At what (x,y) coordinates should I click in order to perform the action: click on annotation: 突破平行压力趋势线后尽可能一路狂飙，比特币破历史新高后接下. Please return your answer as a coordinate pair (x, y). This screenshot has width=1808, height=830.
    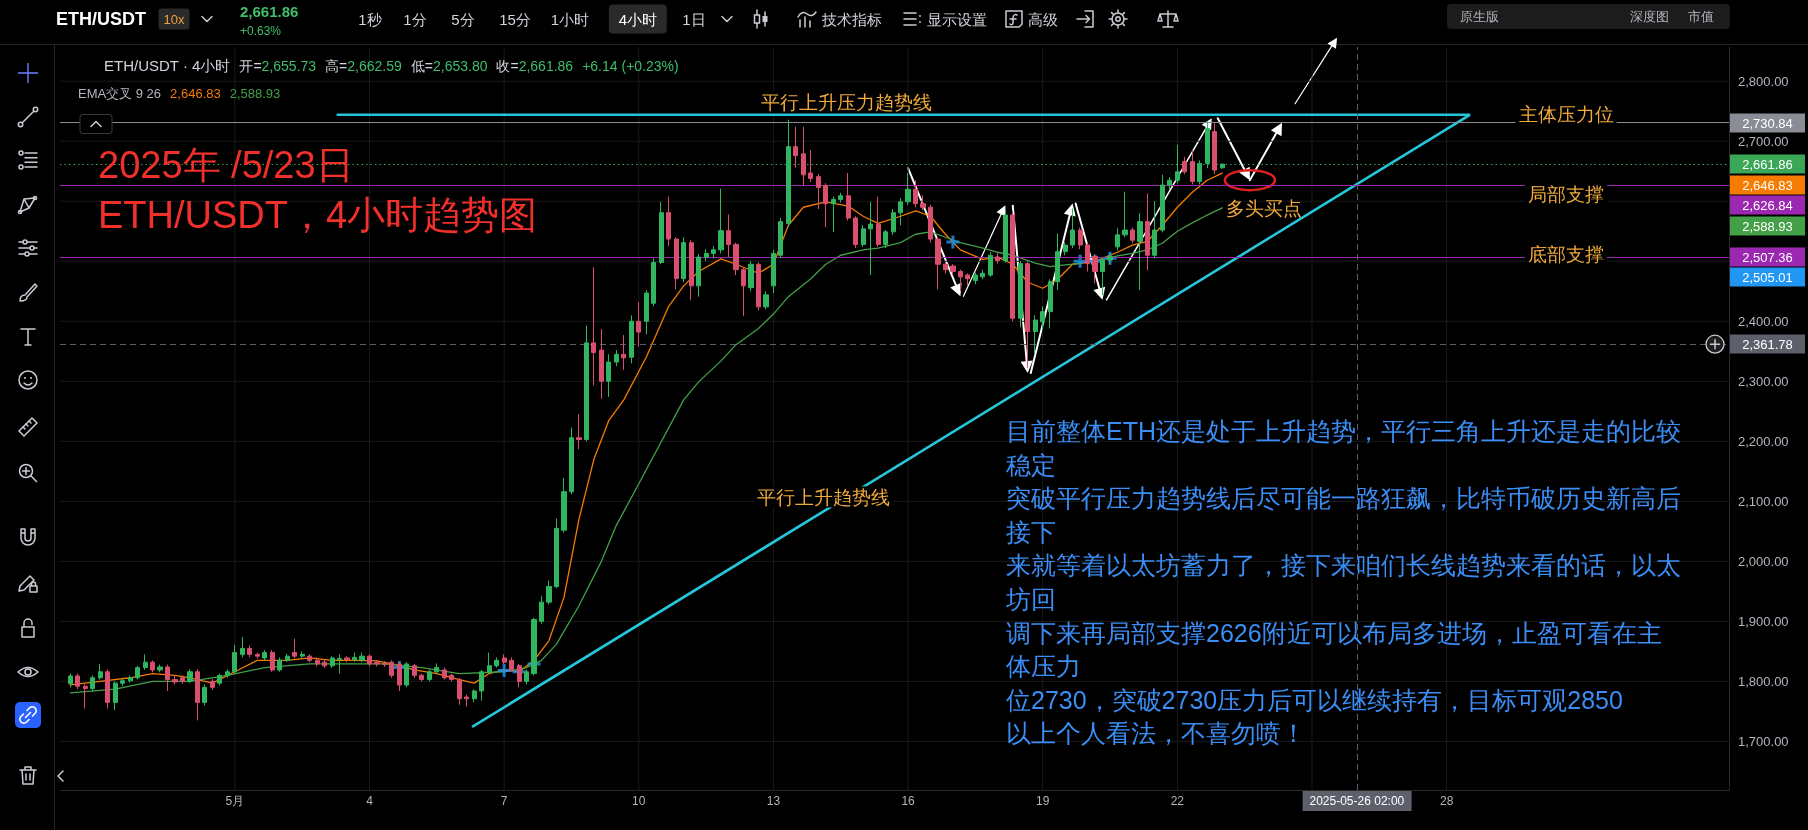
    Looking at the image, I should click on (1344, 515).